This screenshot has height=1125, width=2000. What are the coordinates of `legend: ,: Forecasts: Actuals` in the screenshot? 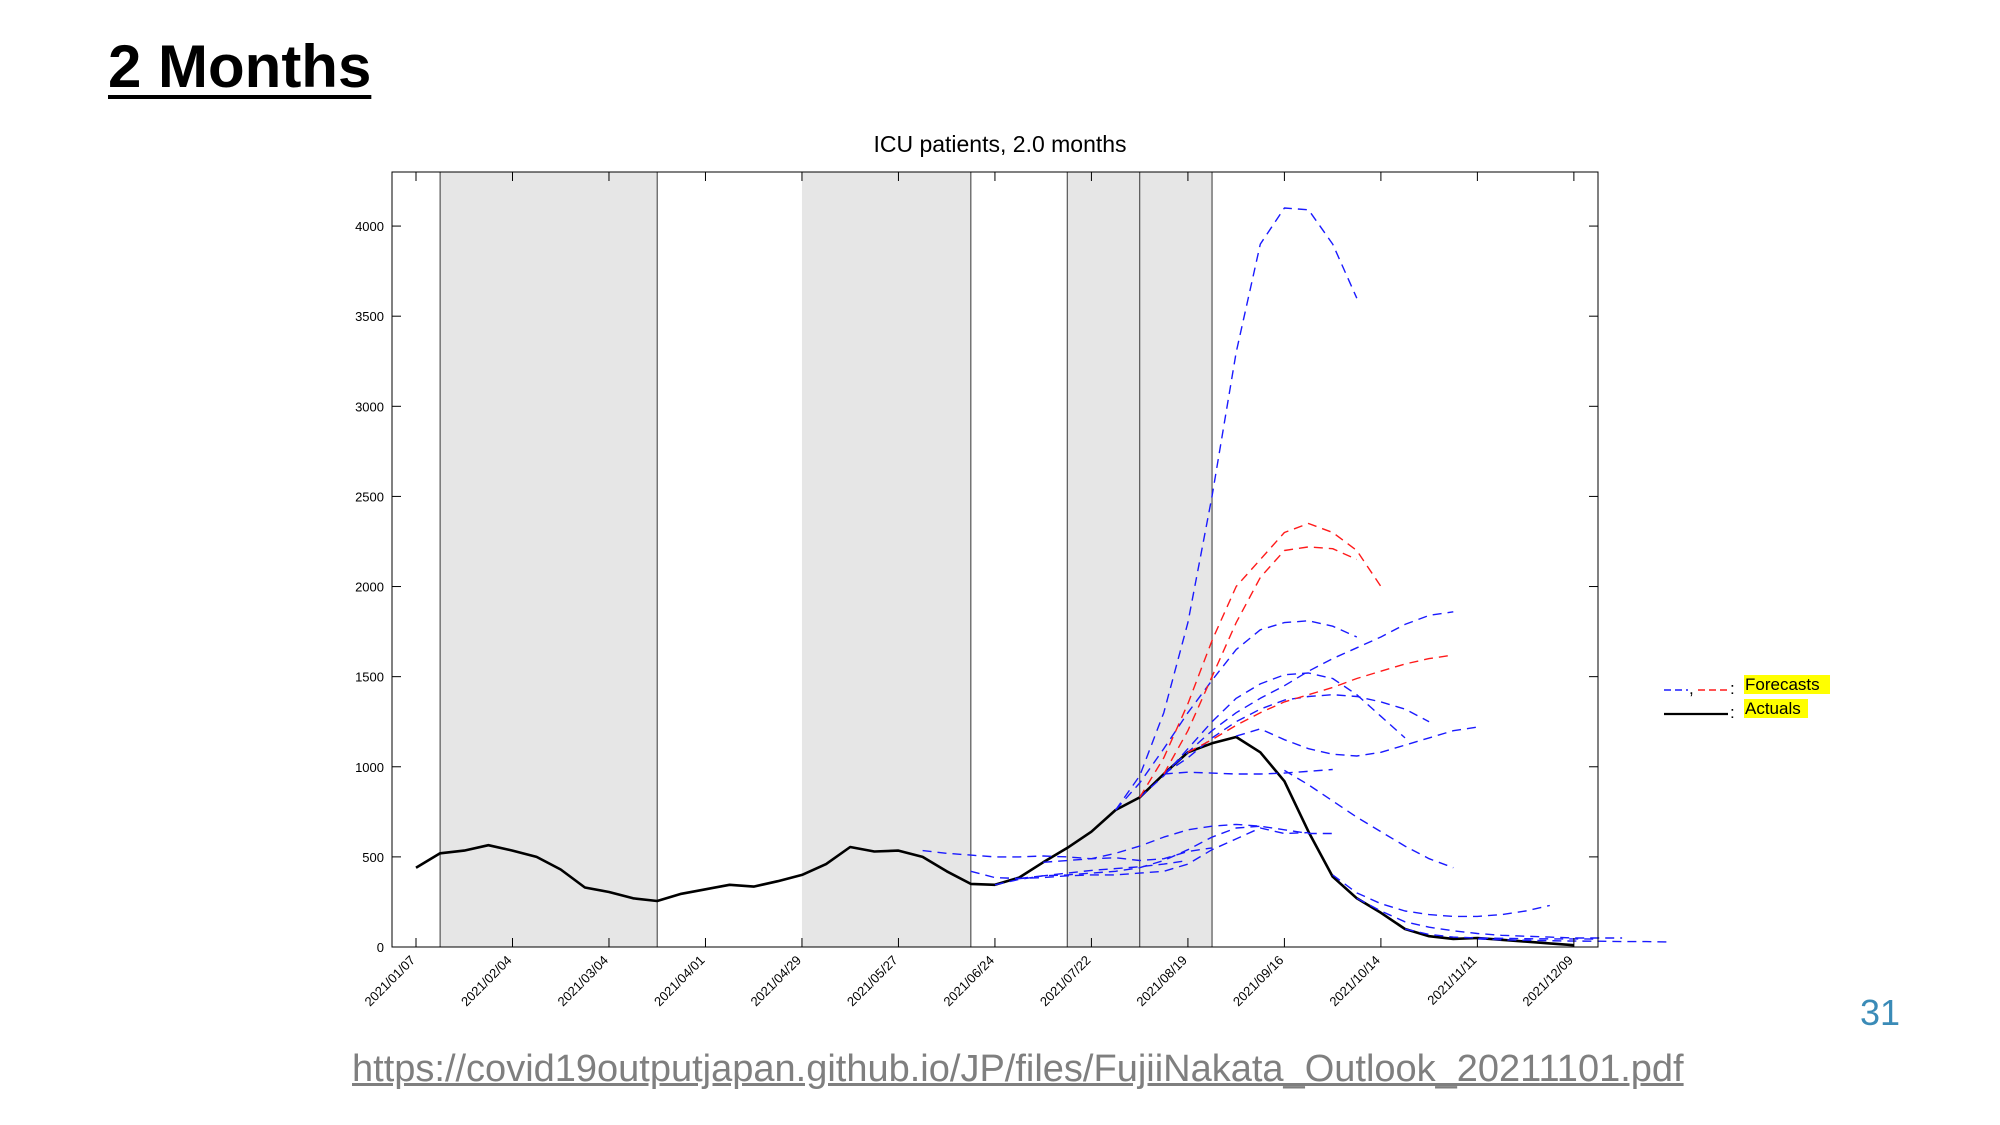 It's located at (1747, 698).